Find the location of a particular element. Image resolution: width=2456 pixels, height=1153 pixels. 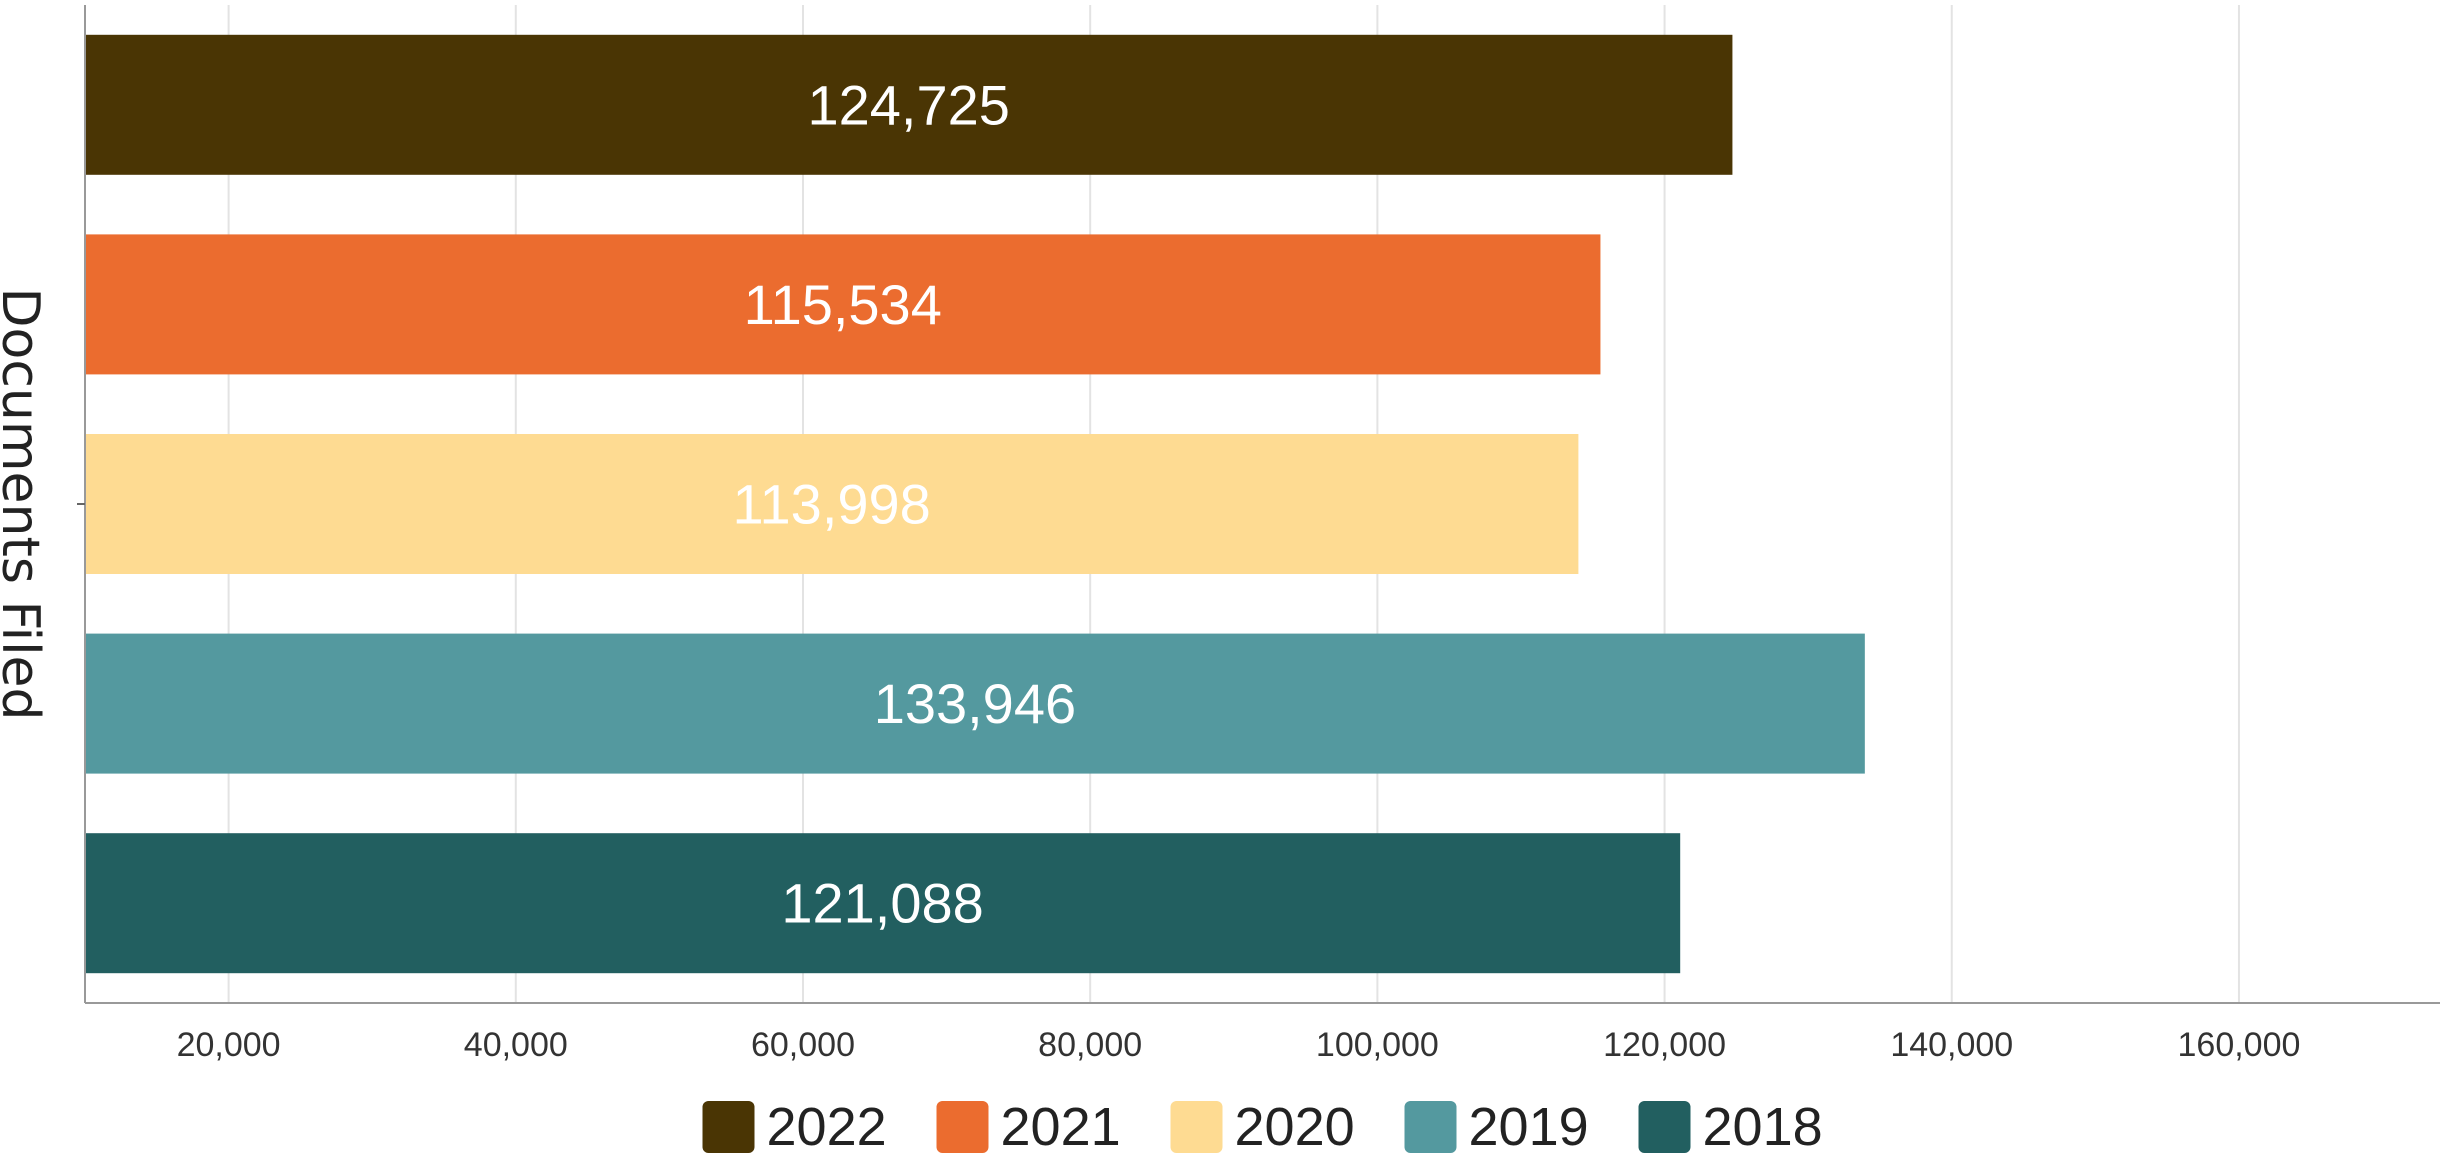

legend-label-2019: 2019 is located at coordinates (1529, 1125).